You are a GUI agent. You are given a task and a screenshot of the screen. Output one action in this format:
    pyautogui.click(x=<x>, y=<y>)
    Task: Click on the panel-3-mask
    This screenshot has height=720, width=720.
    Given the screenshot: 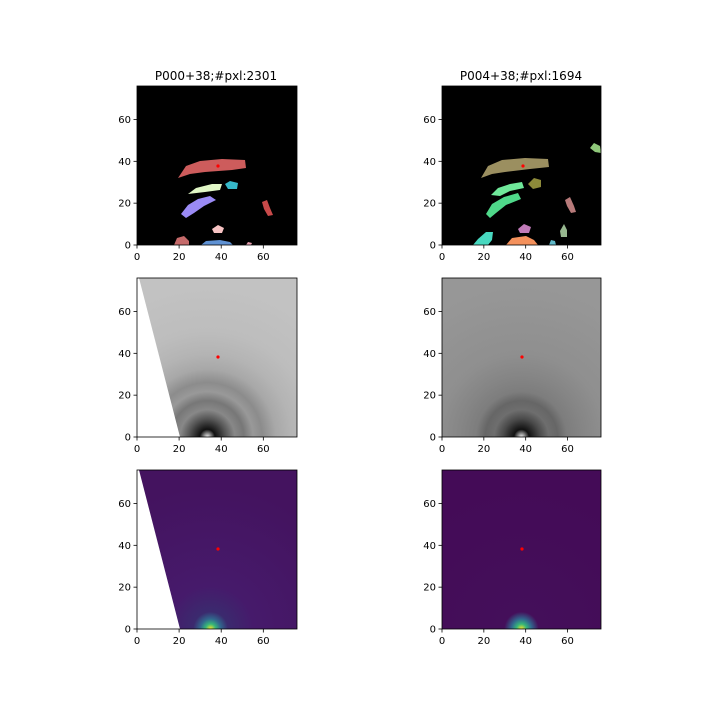 What is the action you would take?
    pyautogui.click(x=158, y=357)
    